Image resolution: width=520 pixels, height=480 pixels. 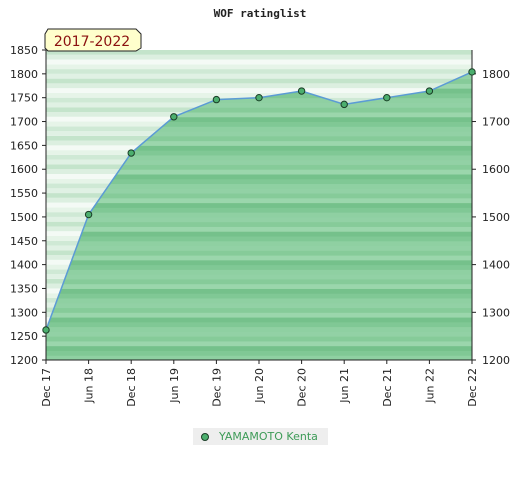 What do you see at coordinates (174, 386) in the screenshot?
I see `x-tick-label: Jun 19` at bounding box center [174, 386].